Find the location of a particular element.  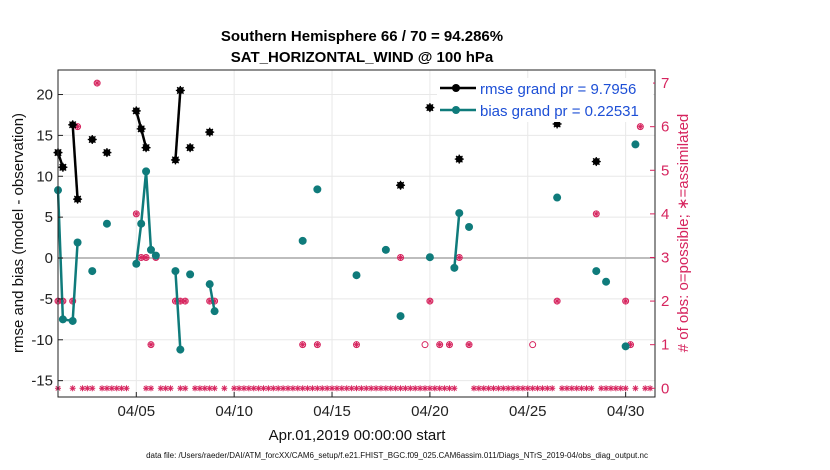

x-tick-label: 04/10 is located at coordinates (234, 411).